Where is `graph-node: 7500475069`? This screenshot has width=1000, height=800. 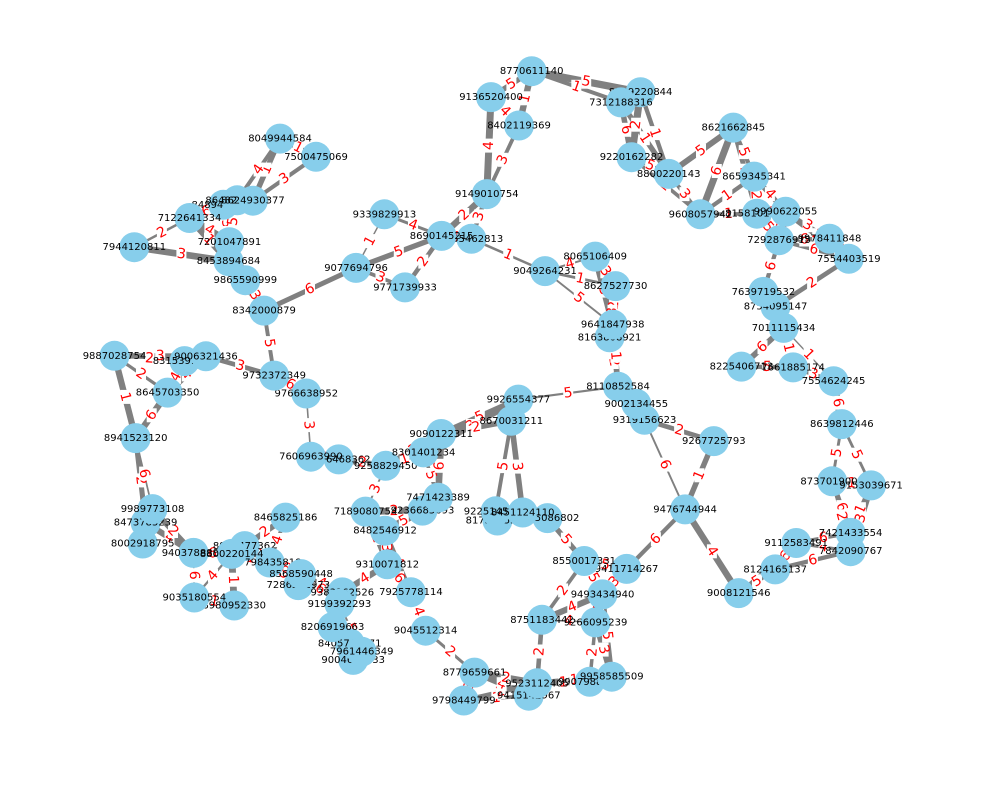 graph-node: 7500475069 is located at coordinates (316, 156).